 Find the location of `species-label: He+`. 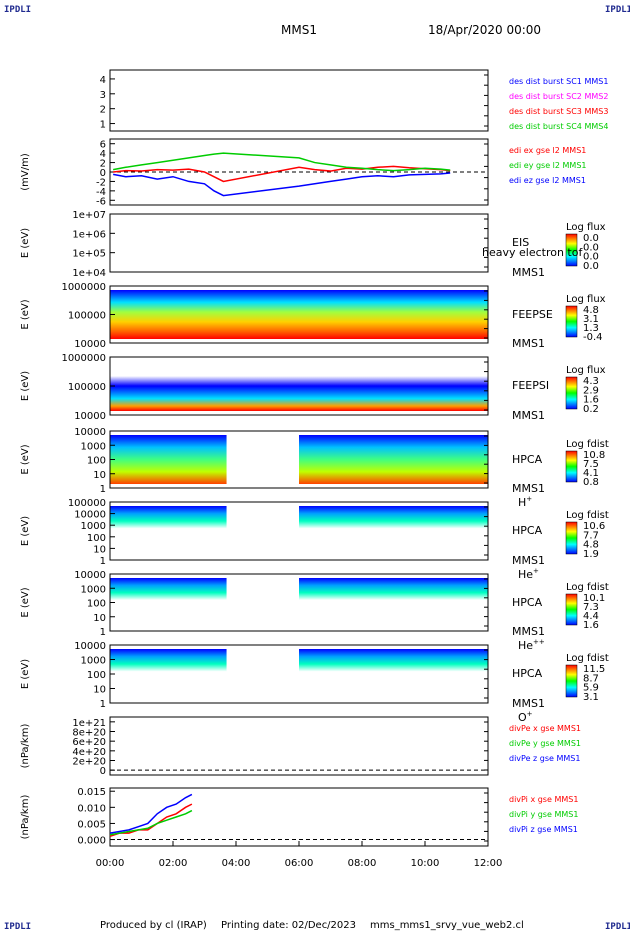

species-label: He+ is located at coordinates (528, 574).